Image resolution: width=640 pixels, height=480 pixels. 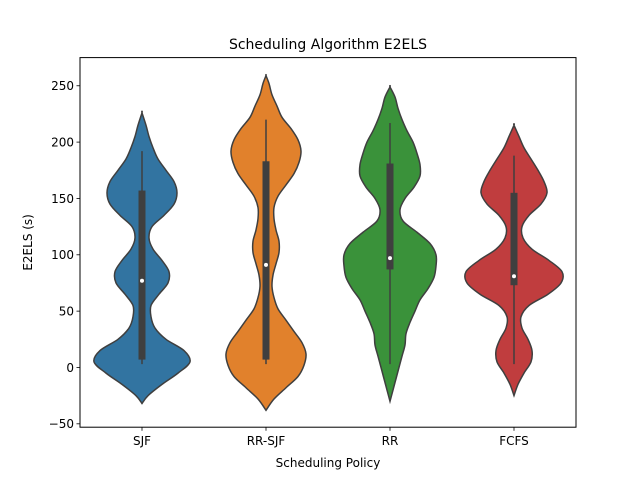 What do you see at coordinates (61, 424) in the screenshot?
I see `y-tick-label: −50` at bounding box center [61, 424].